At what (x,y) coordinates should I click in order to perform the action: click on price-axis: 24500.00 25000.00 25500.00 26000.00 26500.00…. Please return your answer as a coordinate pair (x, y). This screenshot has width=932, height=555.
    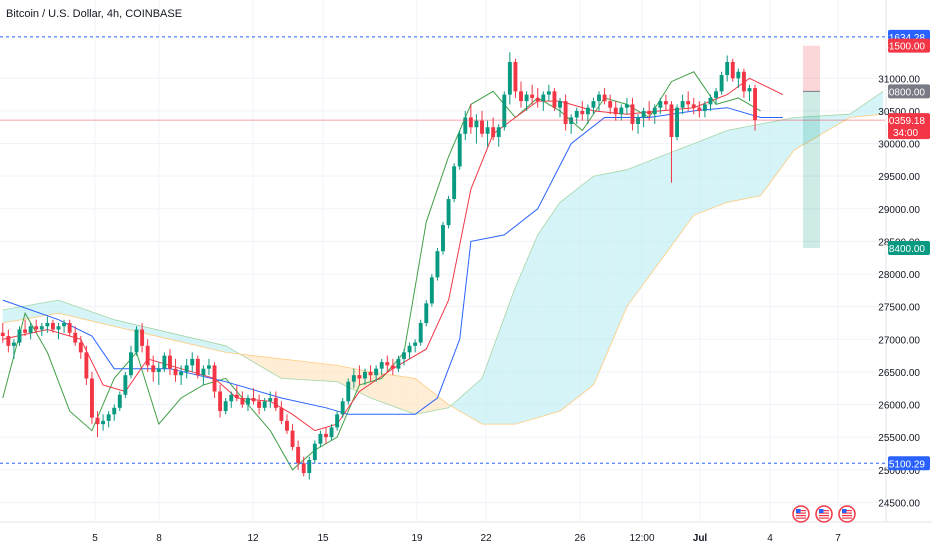
    Looking at the image, I should click on (905, 275).